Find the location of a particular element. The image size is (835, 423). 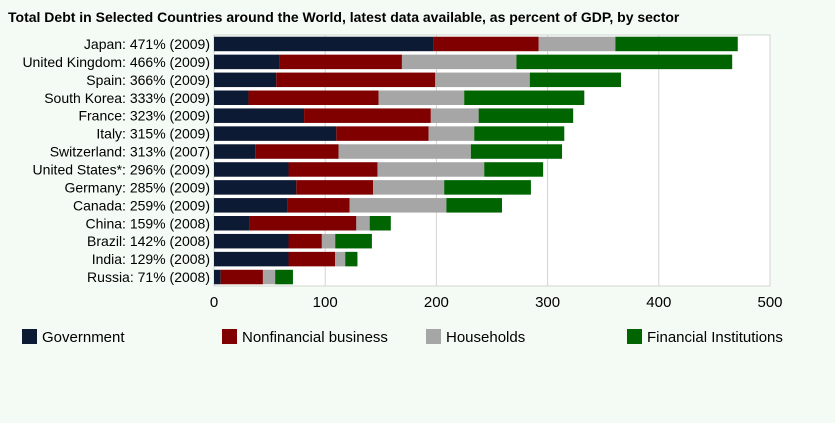

x-tick-label: 100 is located at coordinates (325, 302).